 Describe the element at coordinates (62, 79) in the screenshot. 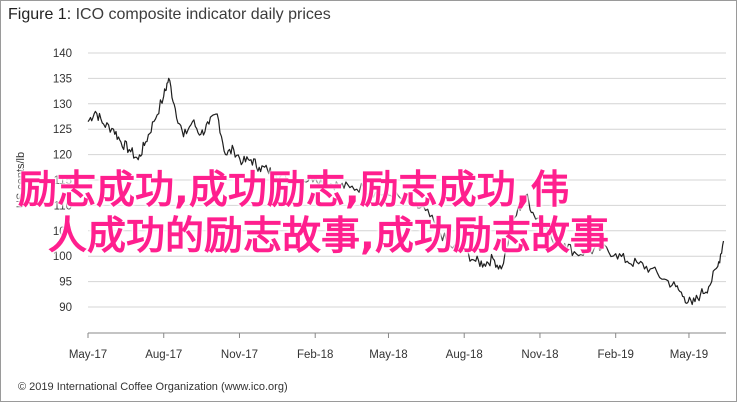

I see `y-tick-label: 135` at that location.